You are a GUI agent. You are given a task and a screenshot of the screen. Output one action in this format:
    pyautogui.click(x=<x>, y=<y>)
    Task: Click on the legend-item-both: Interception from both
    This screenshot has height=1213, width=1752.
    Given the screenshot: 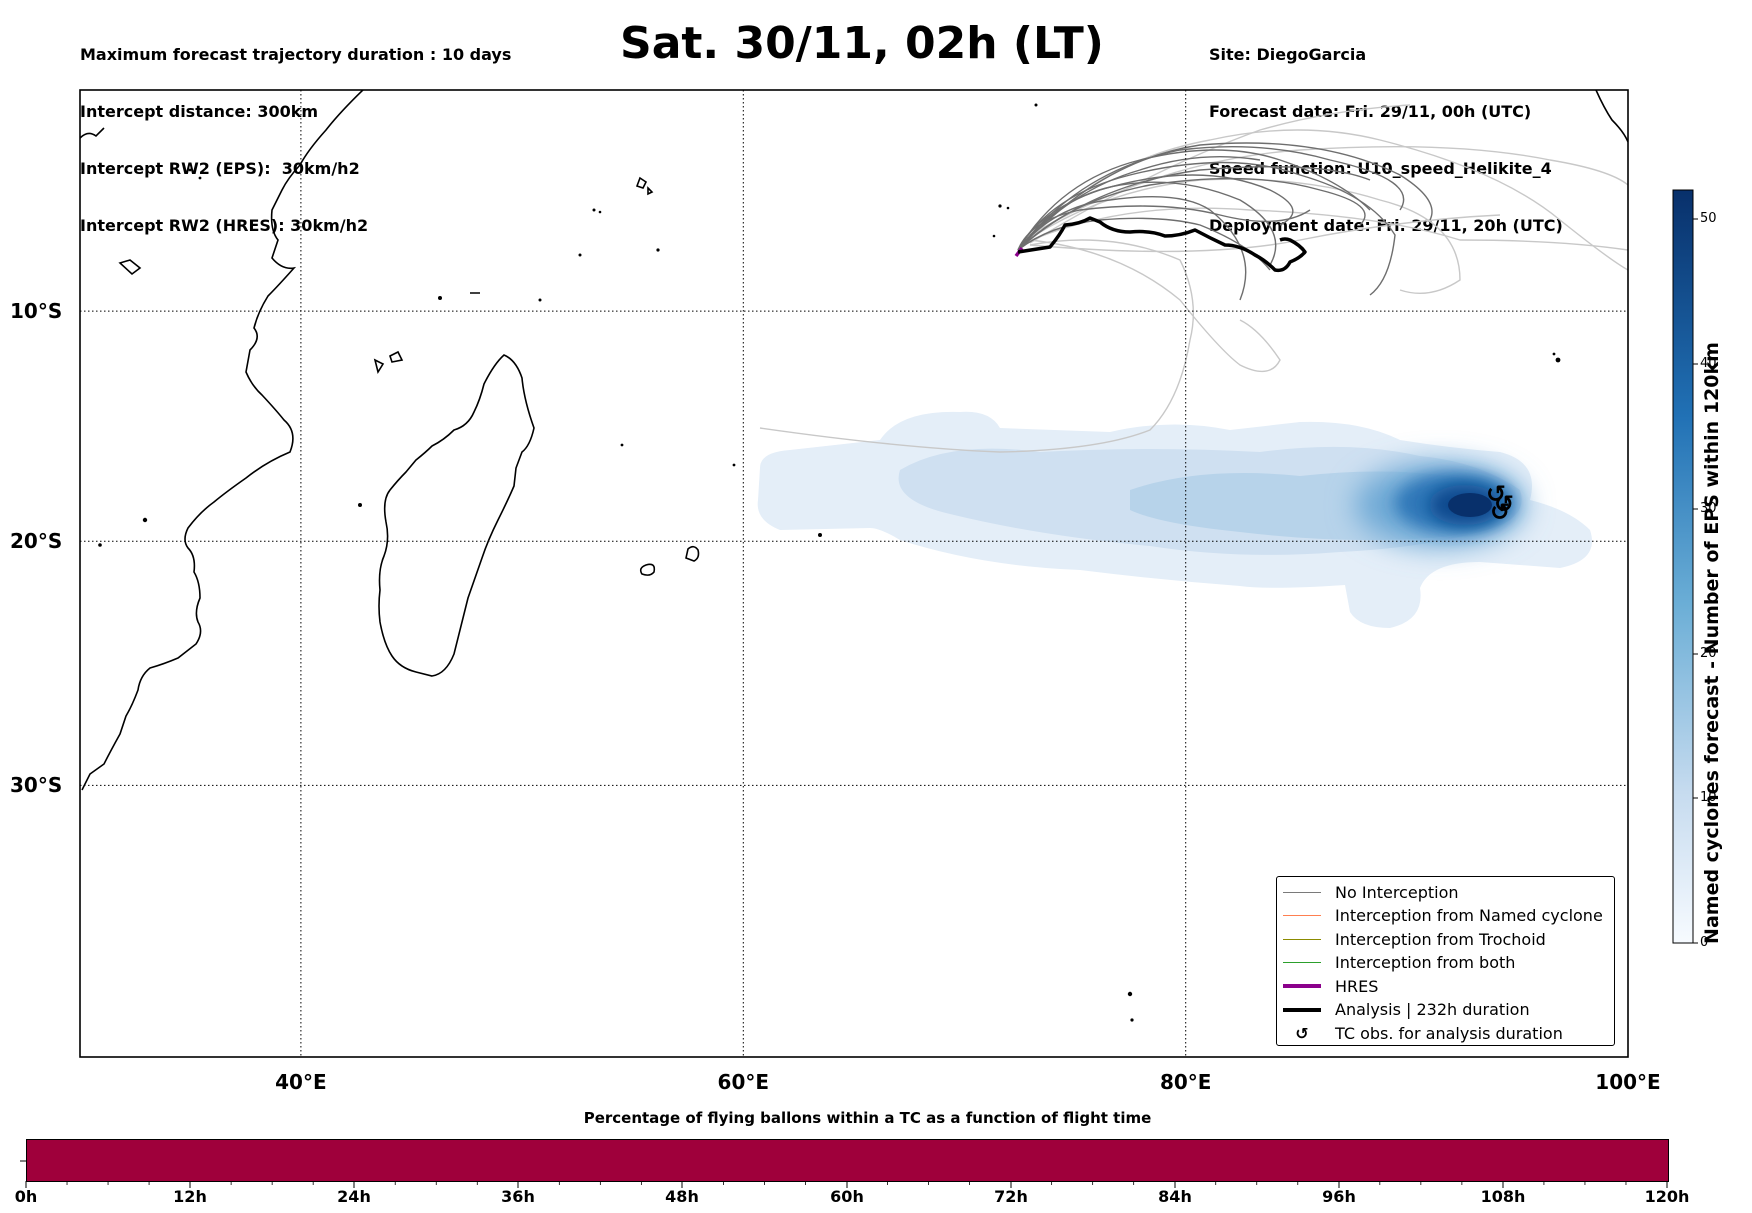 What is the action you would take?
    pyautogui.click(x=1396, y=963)
    